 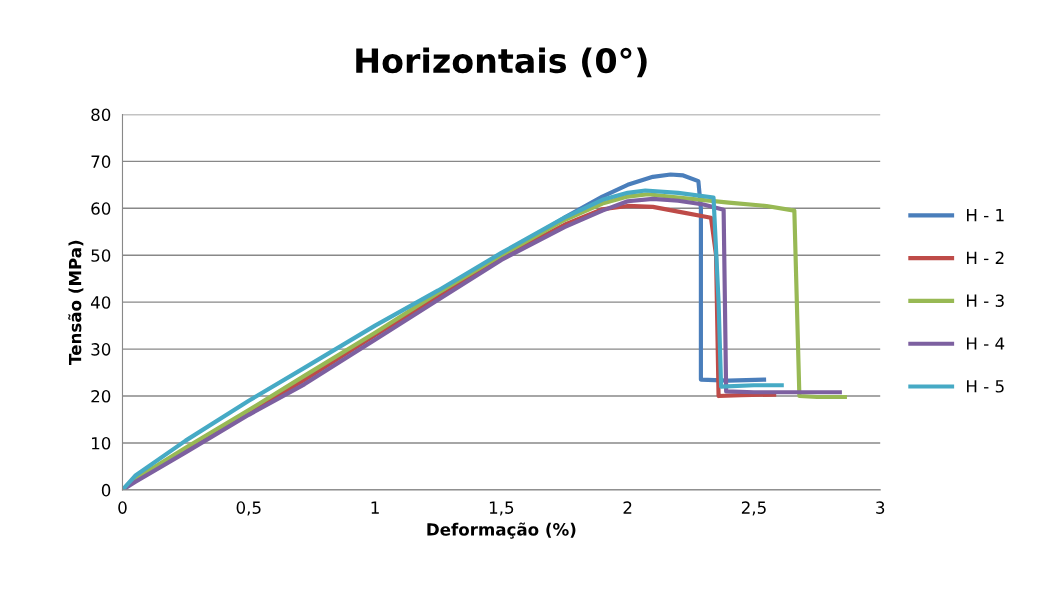 I want to click on chart-title: Horizontais (0°), so click(x=501, y=62).